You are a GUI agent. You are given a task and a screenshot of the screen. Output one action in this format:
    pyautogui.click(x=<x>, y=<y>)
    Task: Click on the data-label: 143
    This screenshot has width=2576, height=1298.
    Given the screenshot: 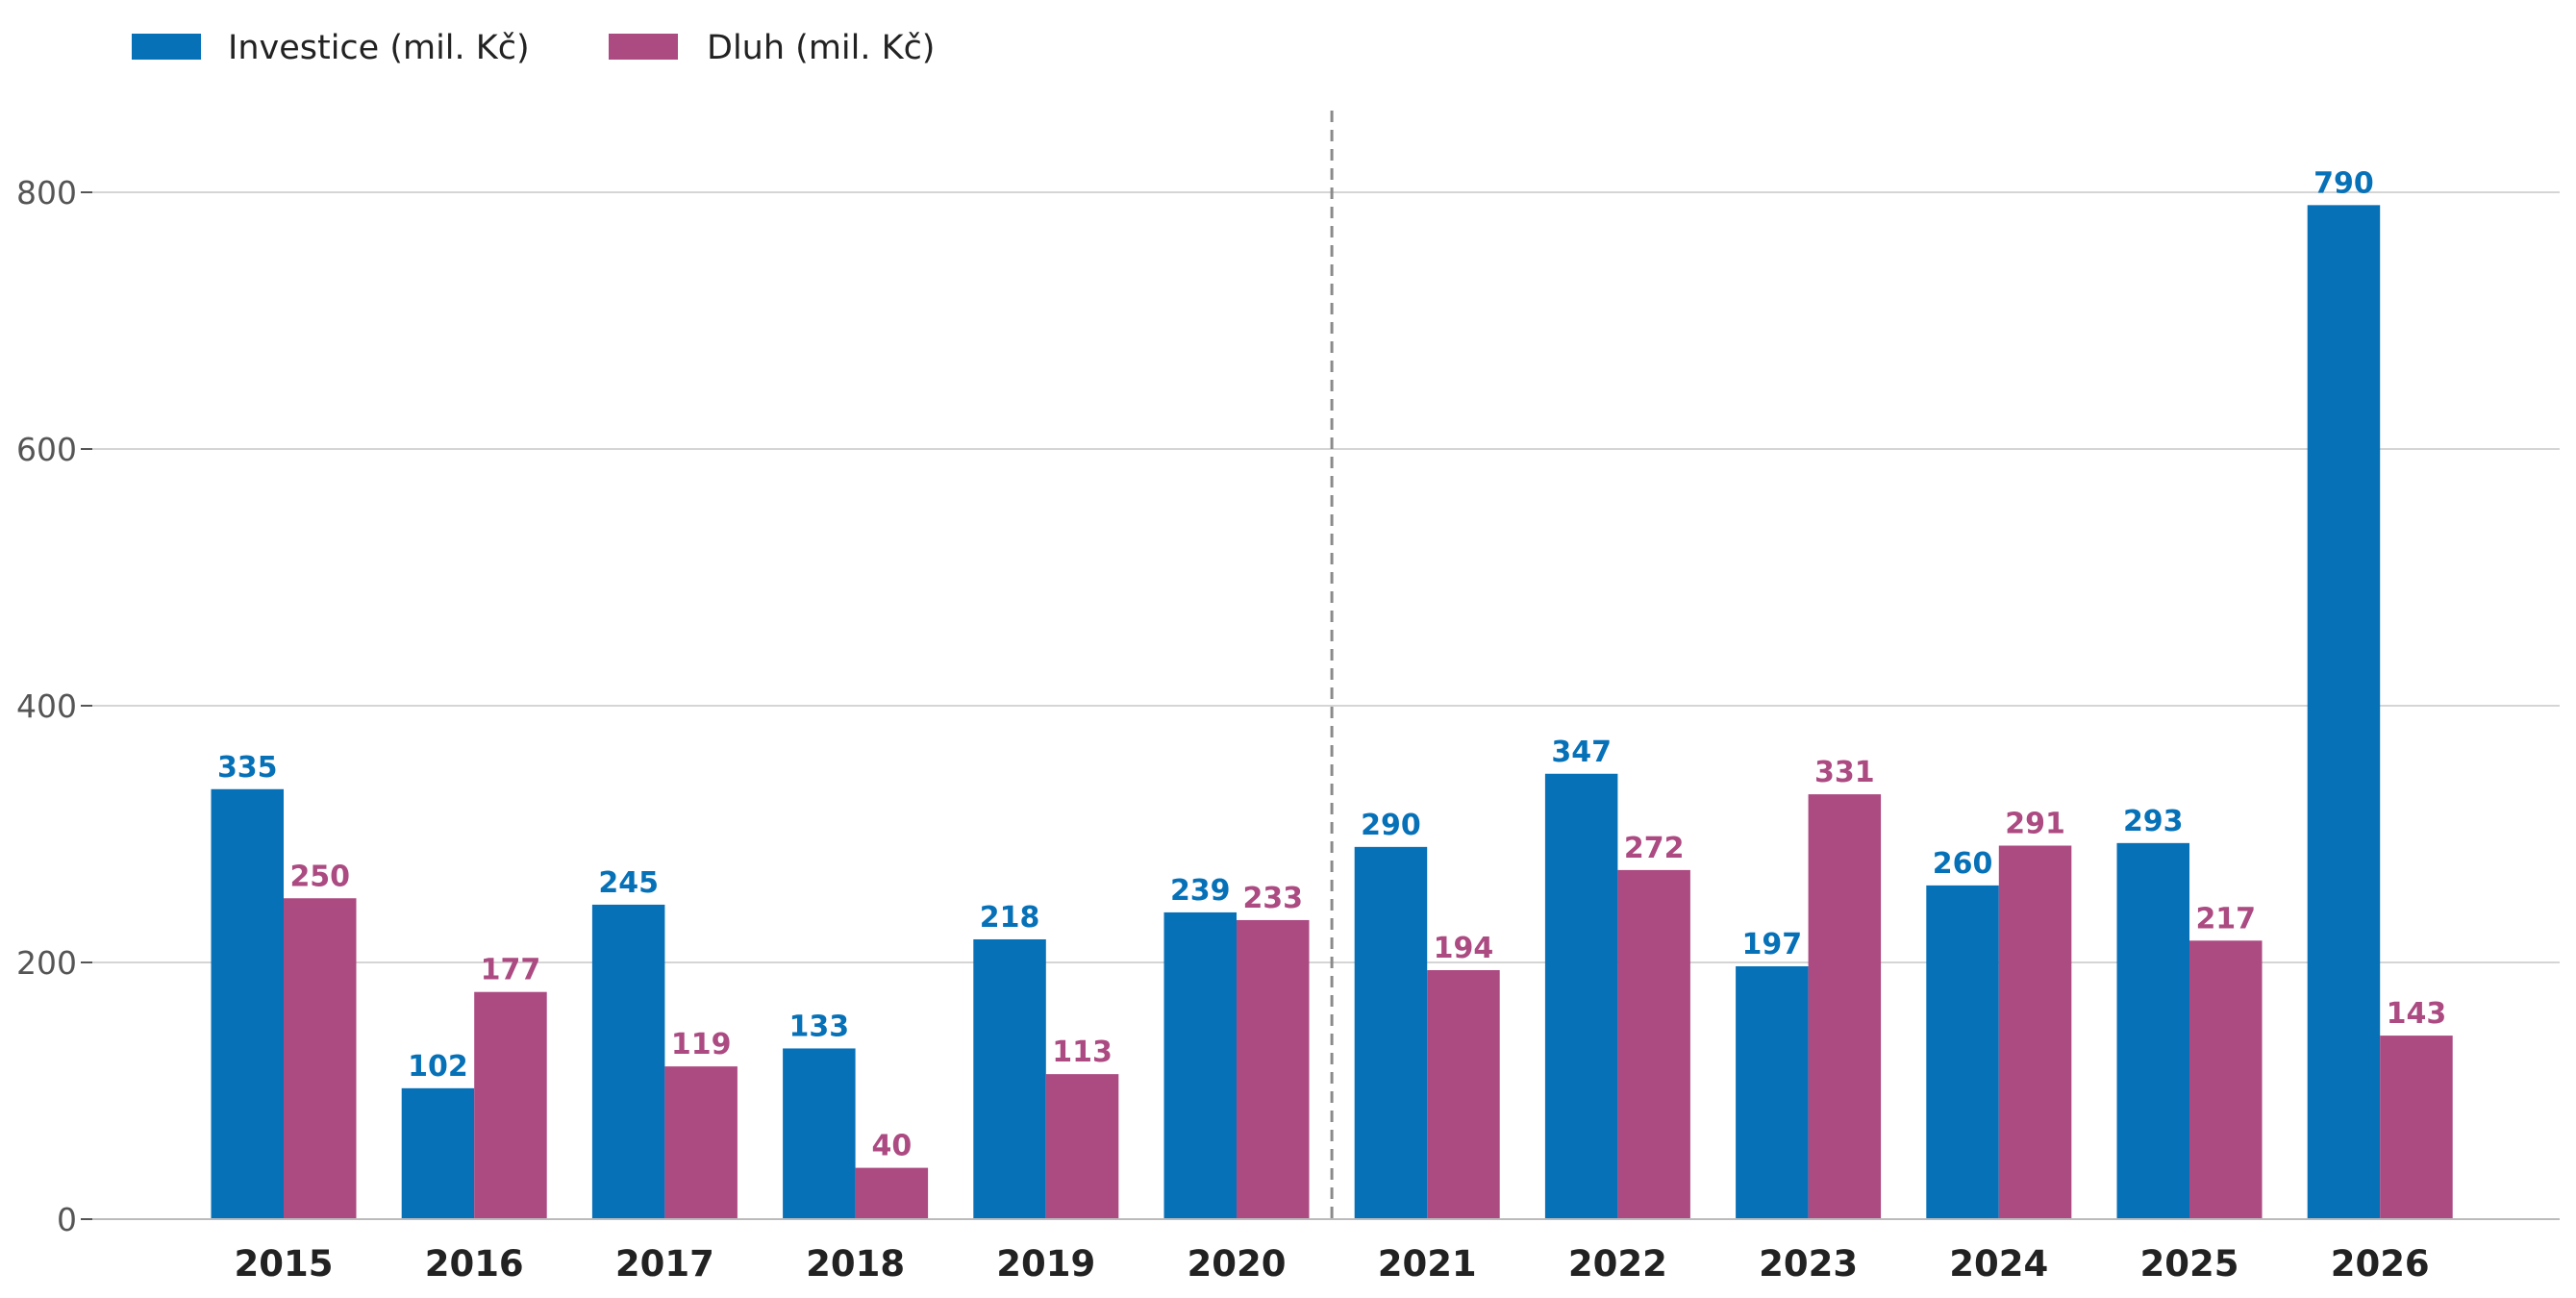 What is the action you would take?
    pyautogui.click(x=2417, y=1014)
    